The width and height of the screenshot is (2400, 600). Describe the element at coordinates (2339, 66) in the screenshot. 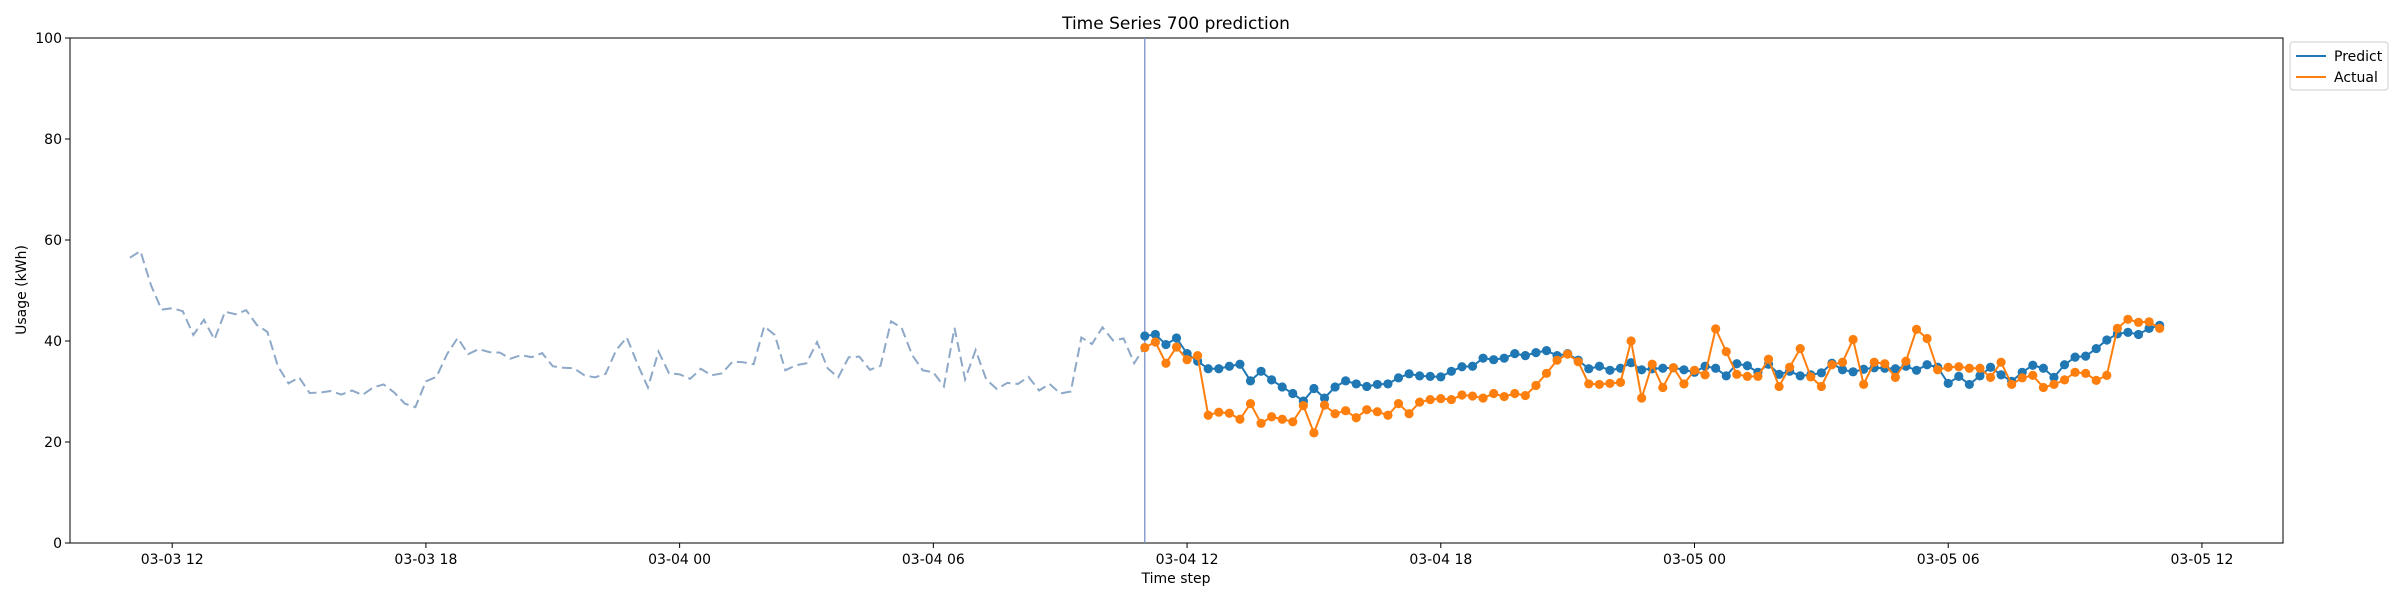

I see `legend: Predict Actual` at that location.